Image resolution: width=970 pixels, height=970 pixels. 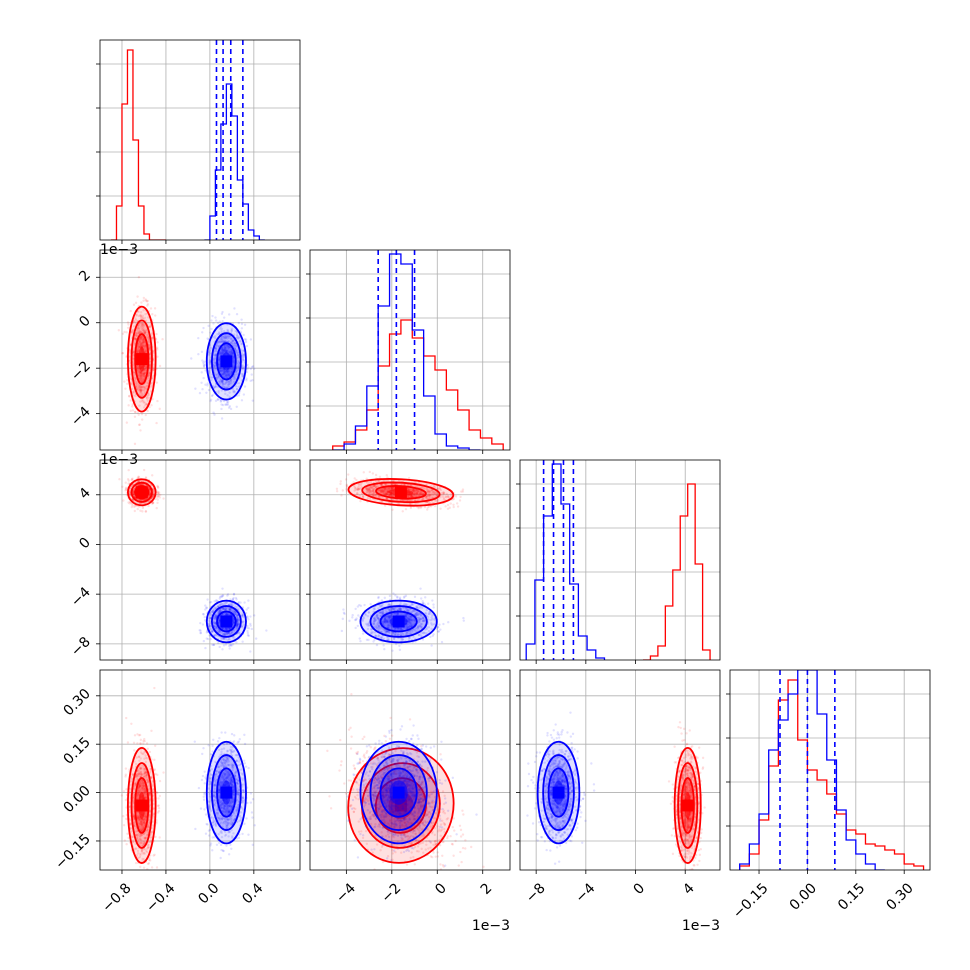 I want to click on panel-1-0: −4−202, so click(x=184, y=351).